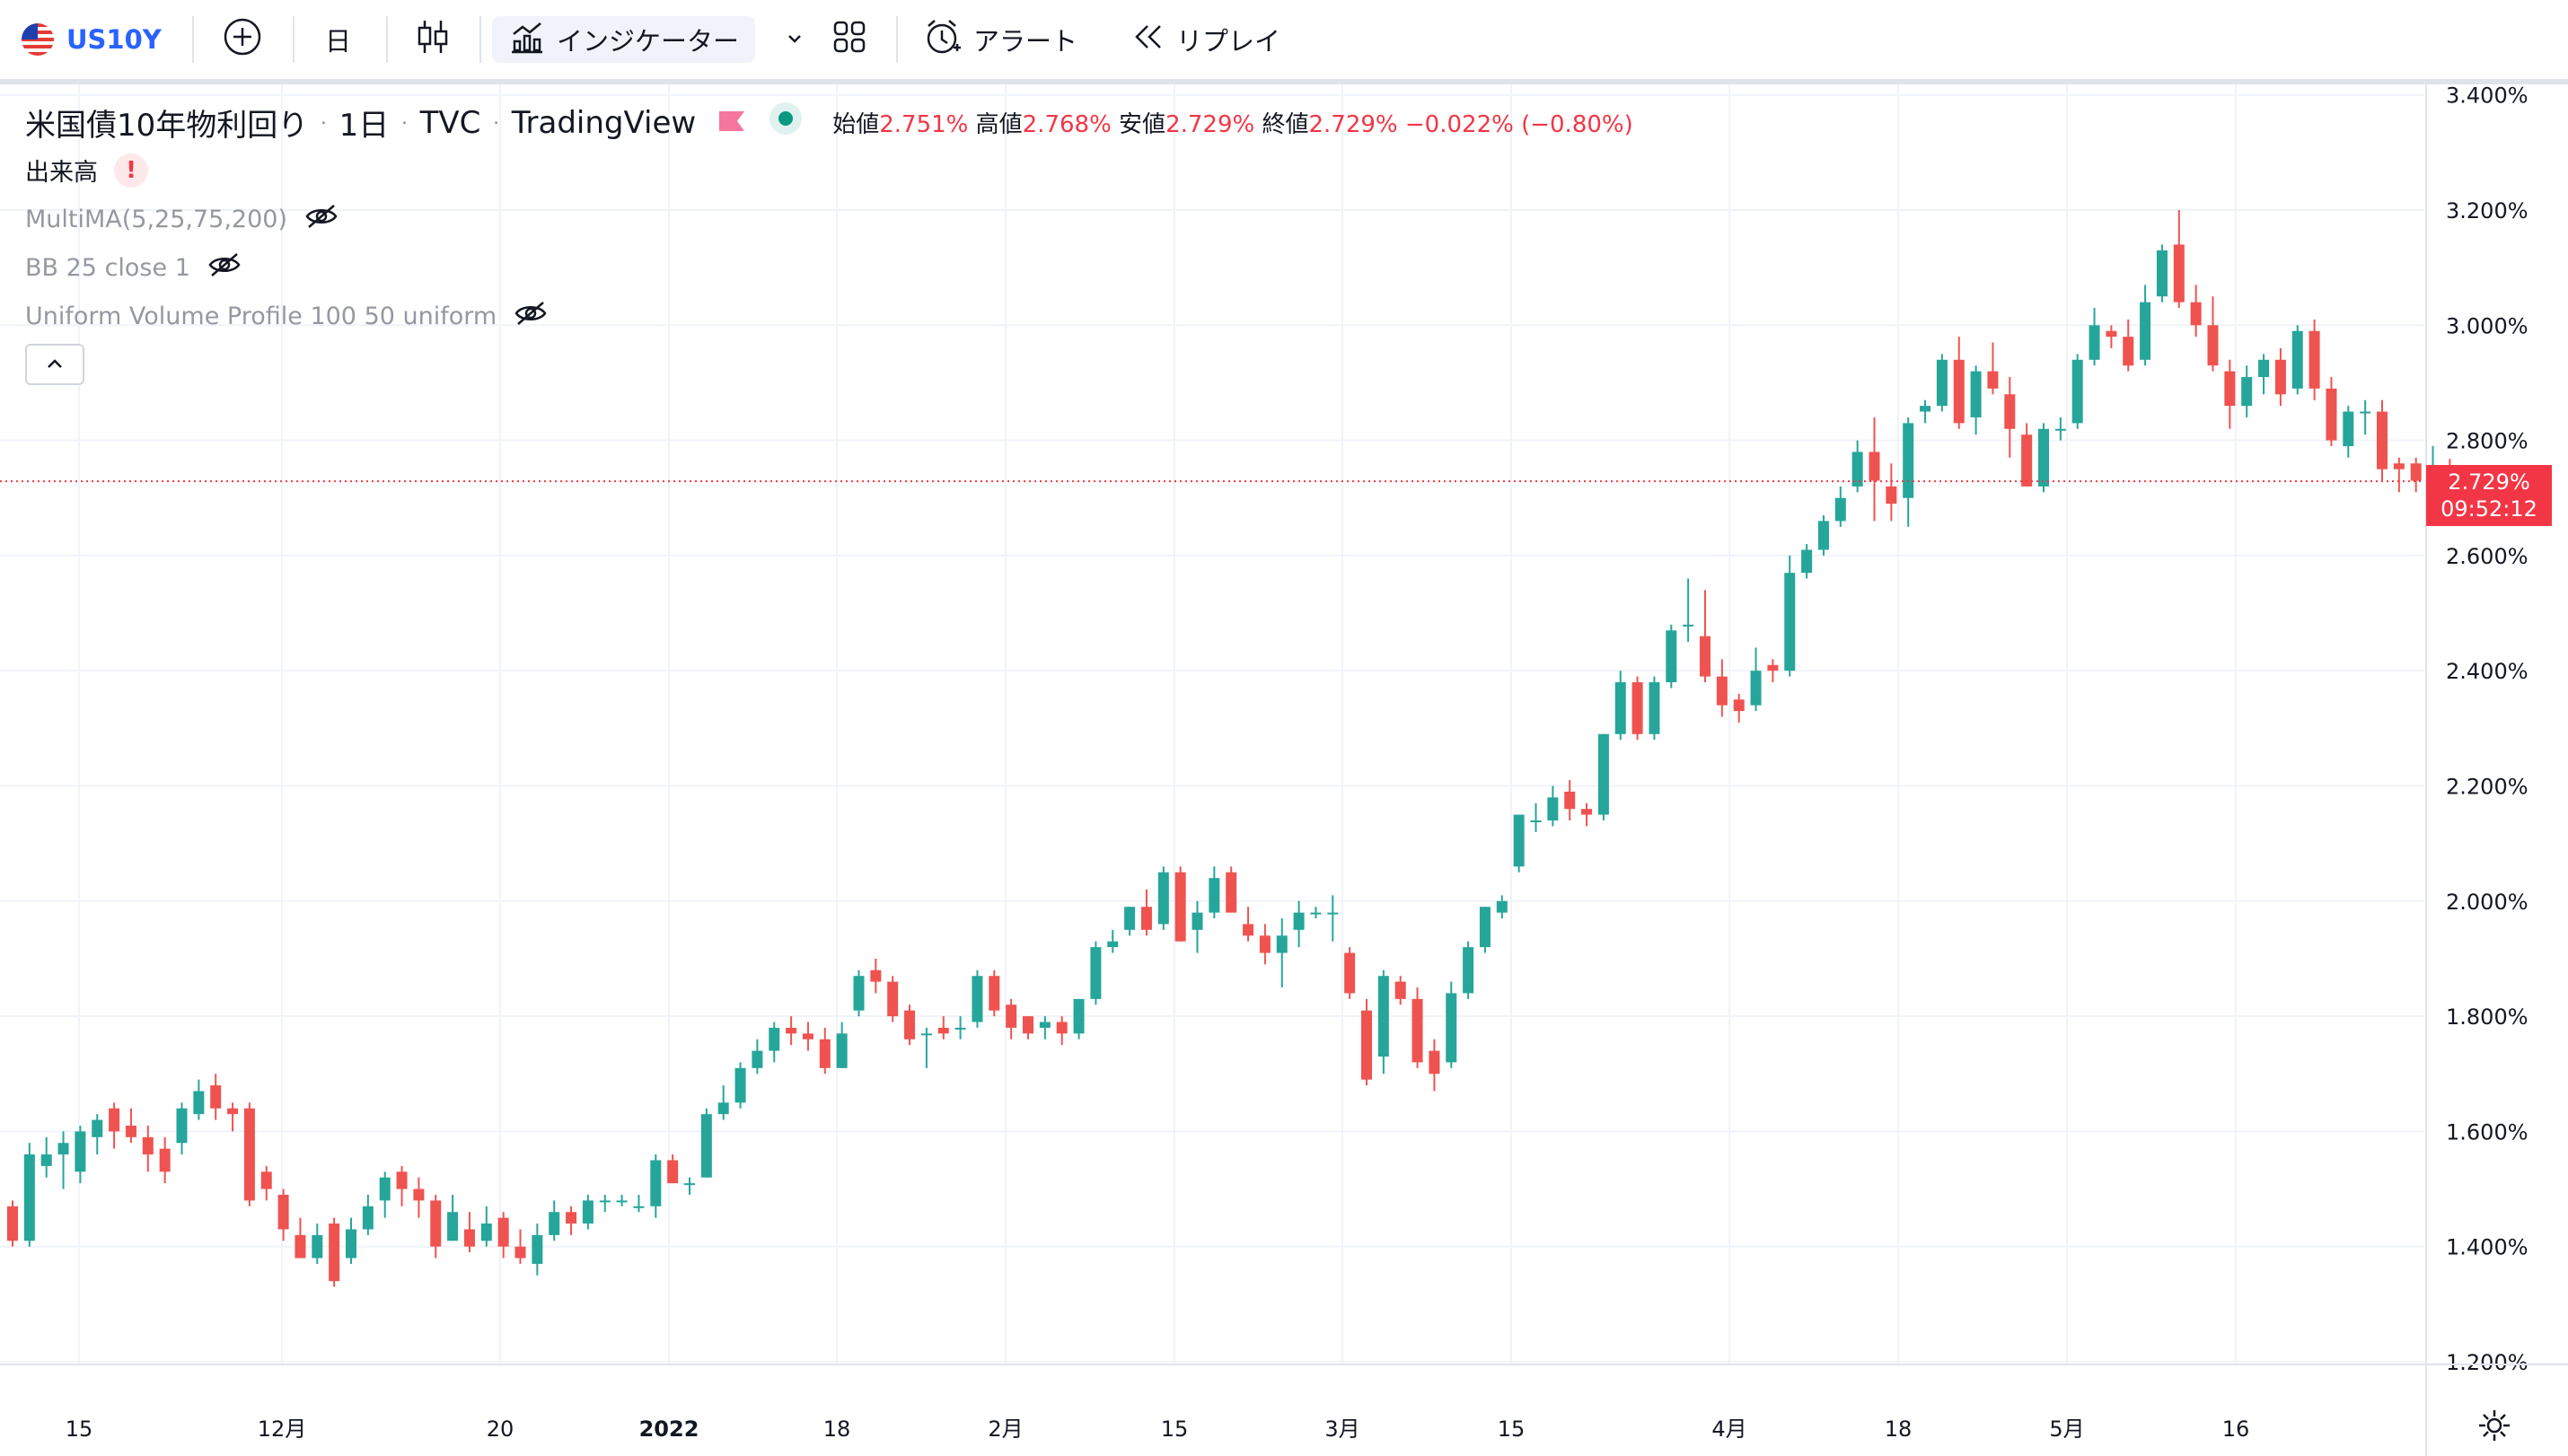 Image resolution: width=2568 pixels, height=1456 pixels. What do you see at coordinates (167, 126) in the screenshot?
I see `series-title: 米国債10年物利回り` at bounding box center [167, 126].